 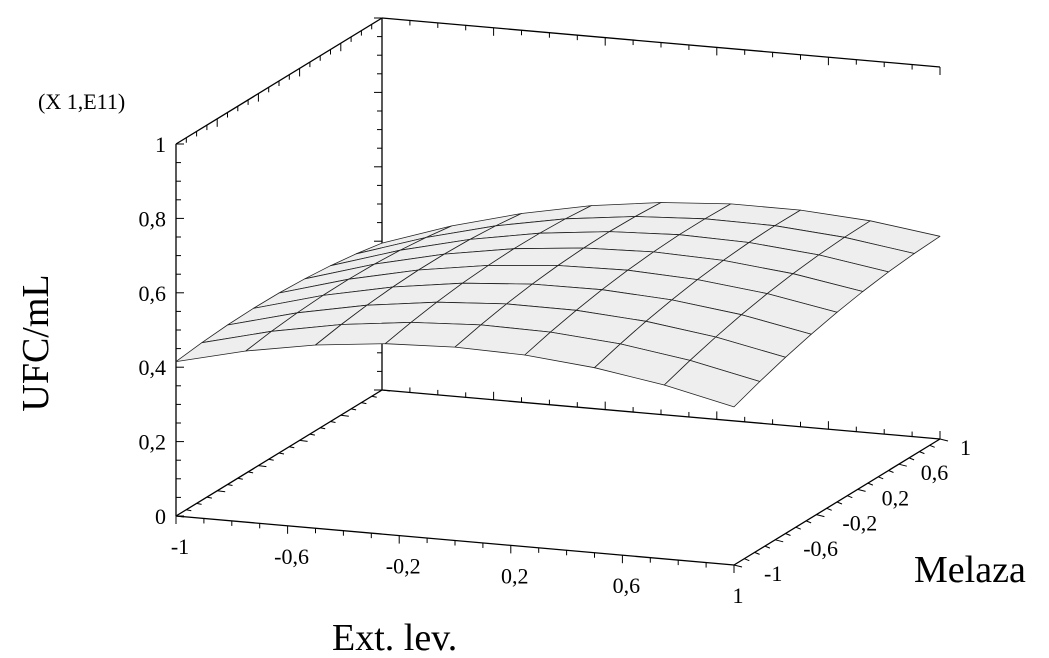 What do you see at coordinates (160, 516) in the screenshot?
I see `z-tick-label: 0` at bounding box center [160, 516].